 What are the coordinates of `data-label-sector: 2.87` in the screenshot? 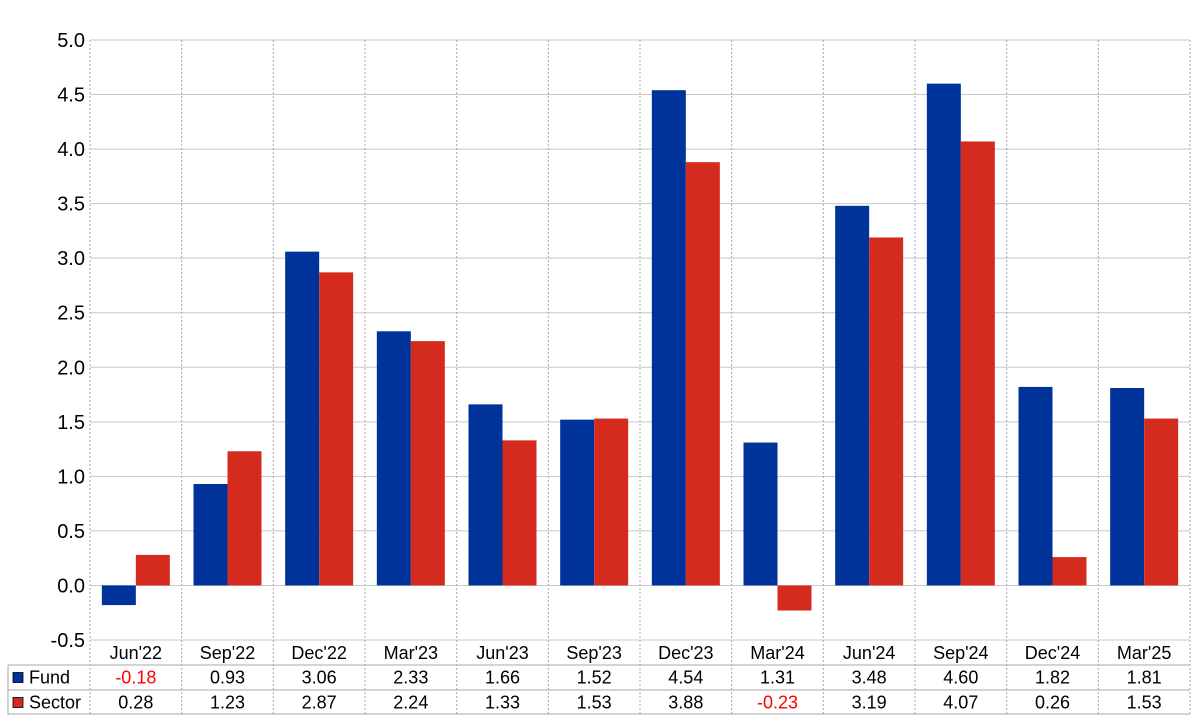 It's located at (319, 703).